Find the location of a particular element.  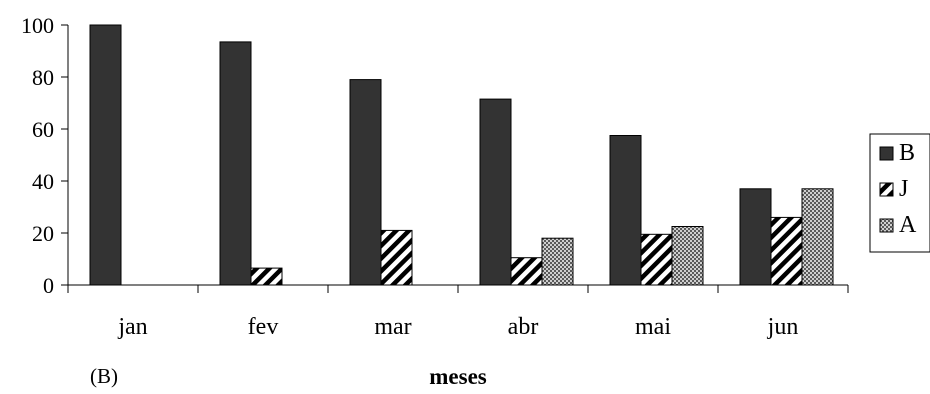

legend-swatch-a is located at coordinates (886, 225).